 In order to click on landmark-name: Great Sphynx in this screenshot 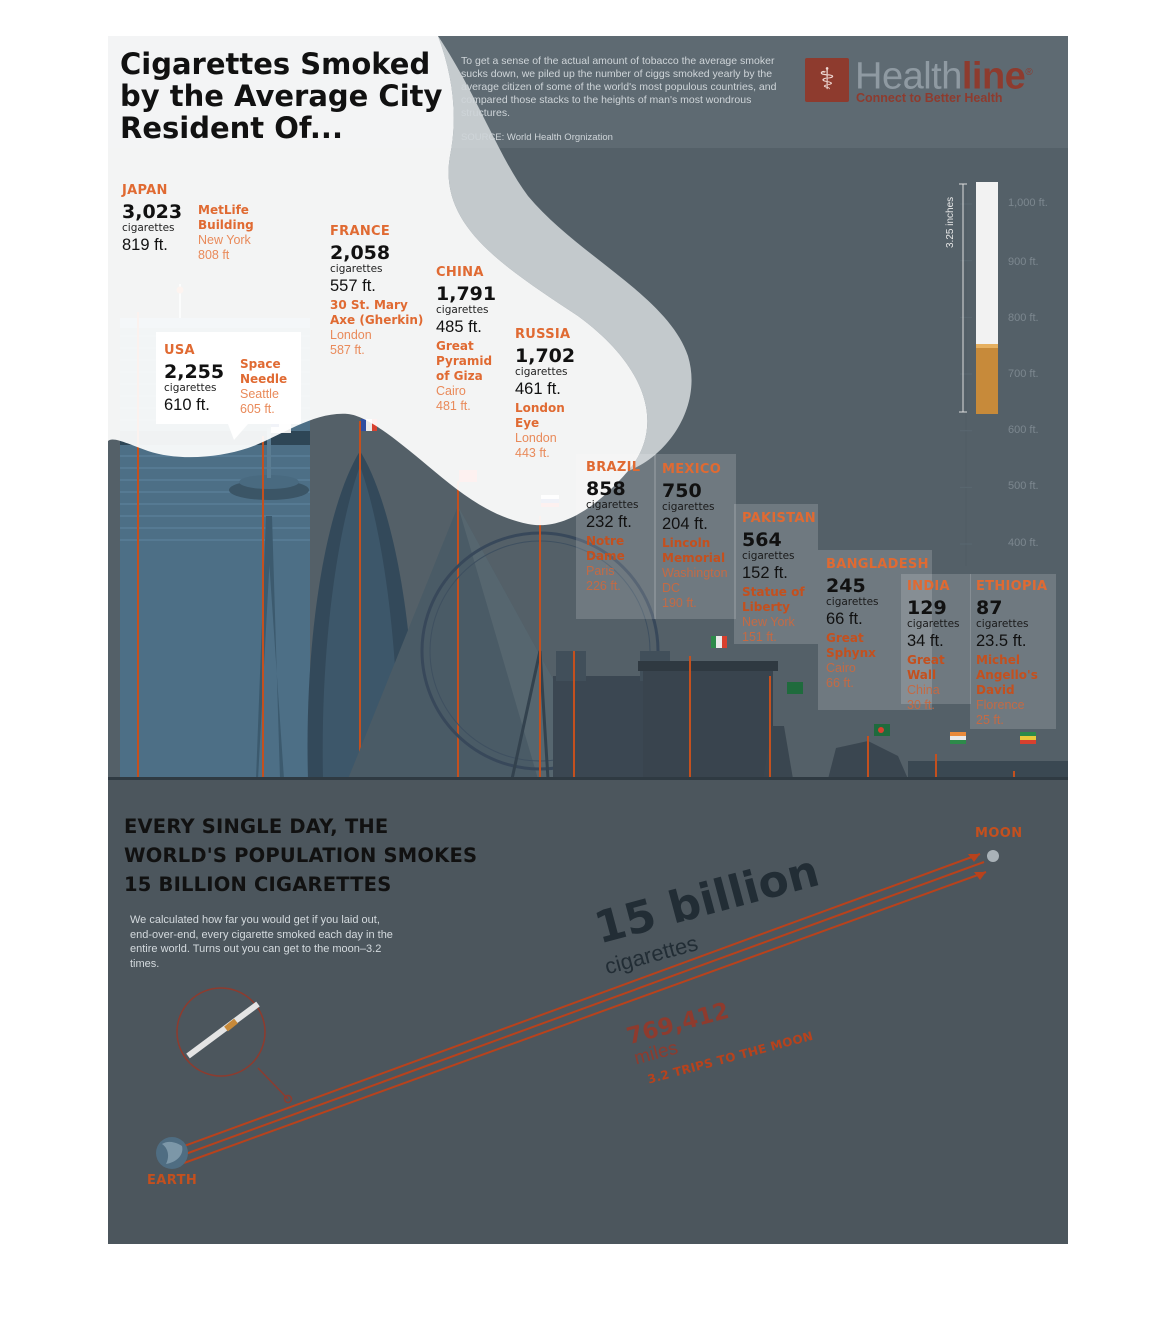, I will do `click(851, 645)`.